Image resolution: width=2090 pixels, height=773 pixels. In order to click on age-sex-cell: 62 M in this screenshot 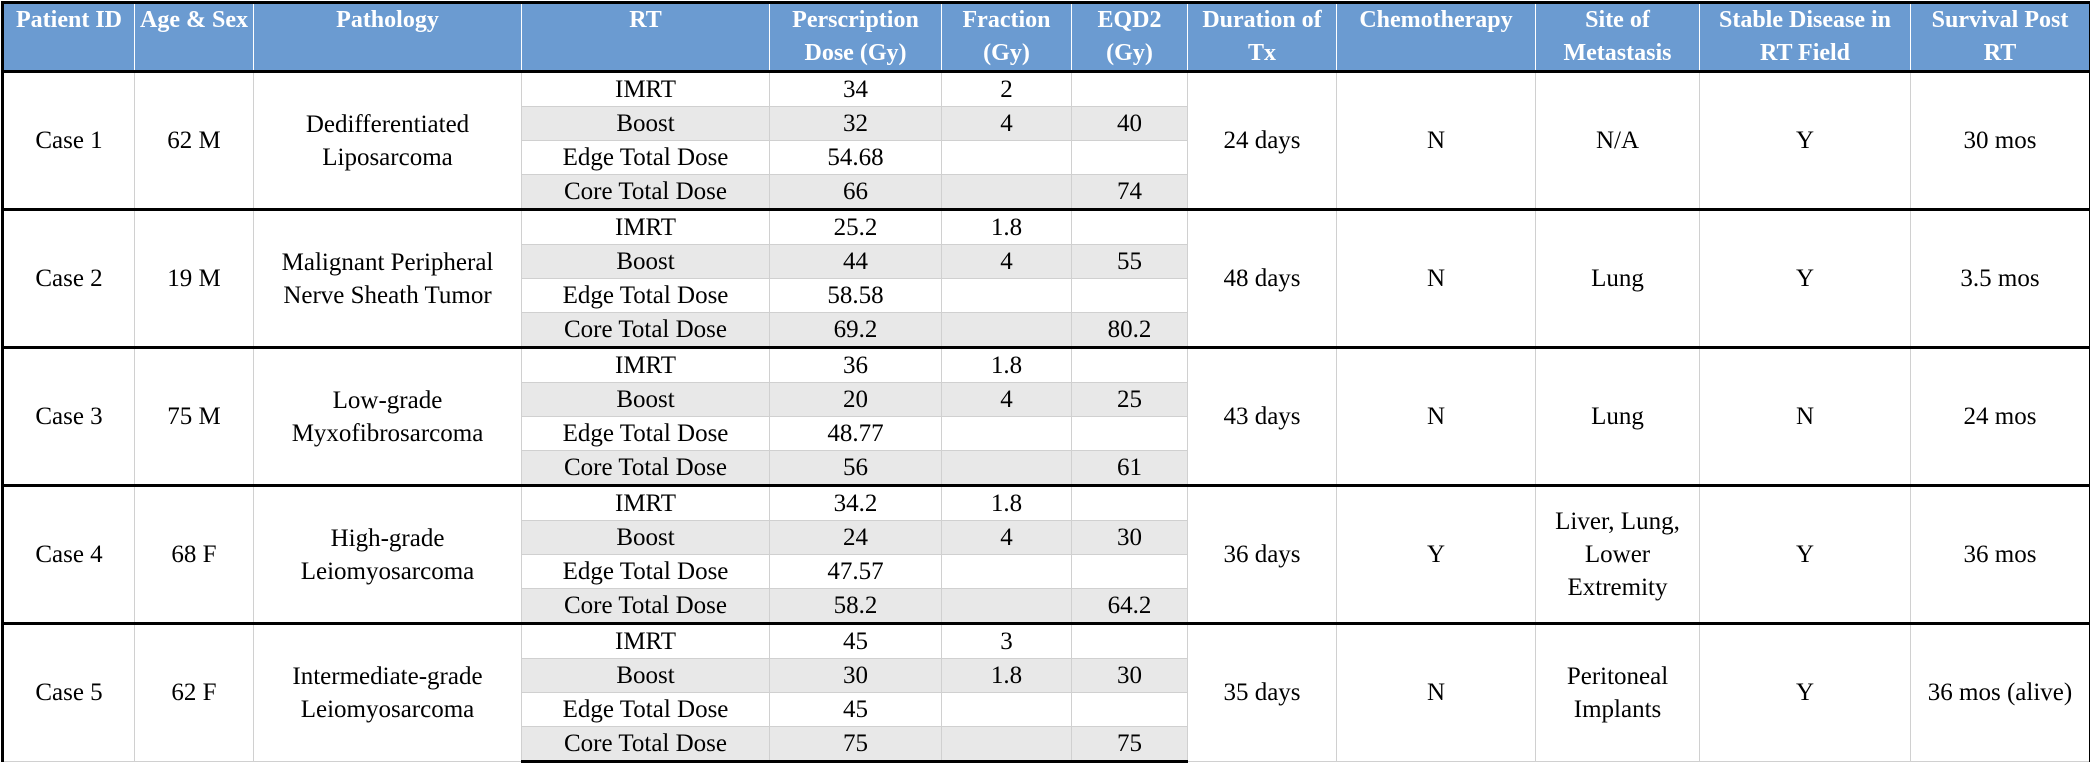, I will do `click(194, 141)`.